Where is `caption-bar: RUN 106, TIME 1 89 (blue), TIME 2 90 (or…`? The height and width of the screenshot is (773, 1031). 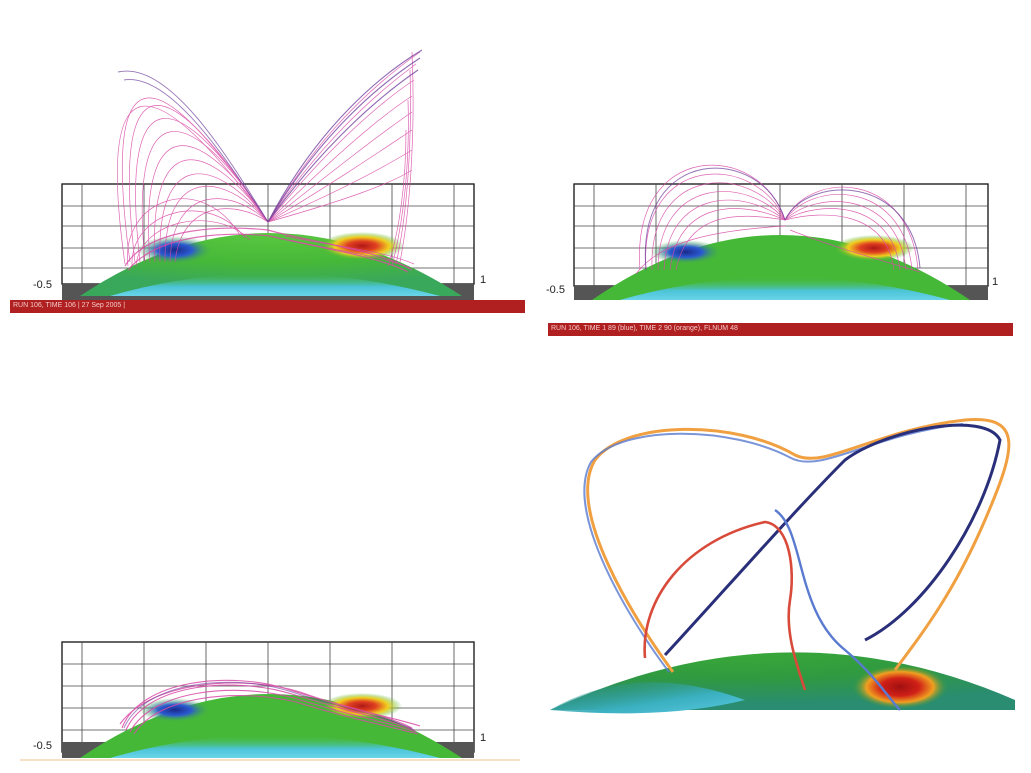
caption-bar: RUN 106, TIME 1 89 (blue), TIME 2 90 (or… is located at coordinates (780, 329).